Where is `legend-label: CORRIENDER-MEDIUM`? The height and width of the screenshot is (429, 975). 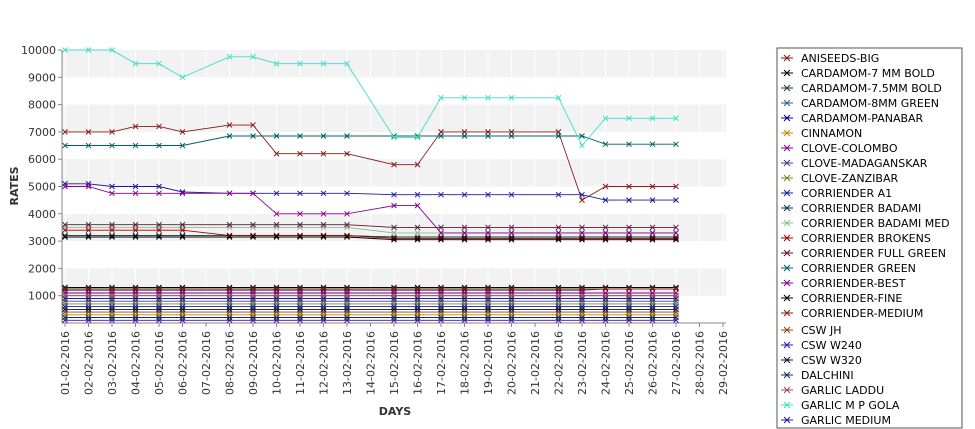 legend-label: CORRIENDER-MEDIUM is located at coordinates (862, 313).